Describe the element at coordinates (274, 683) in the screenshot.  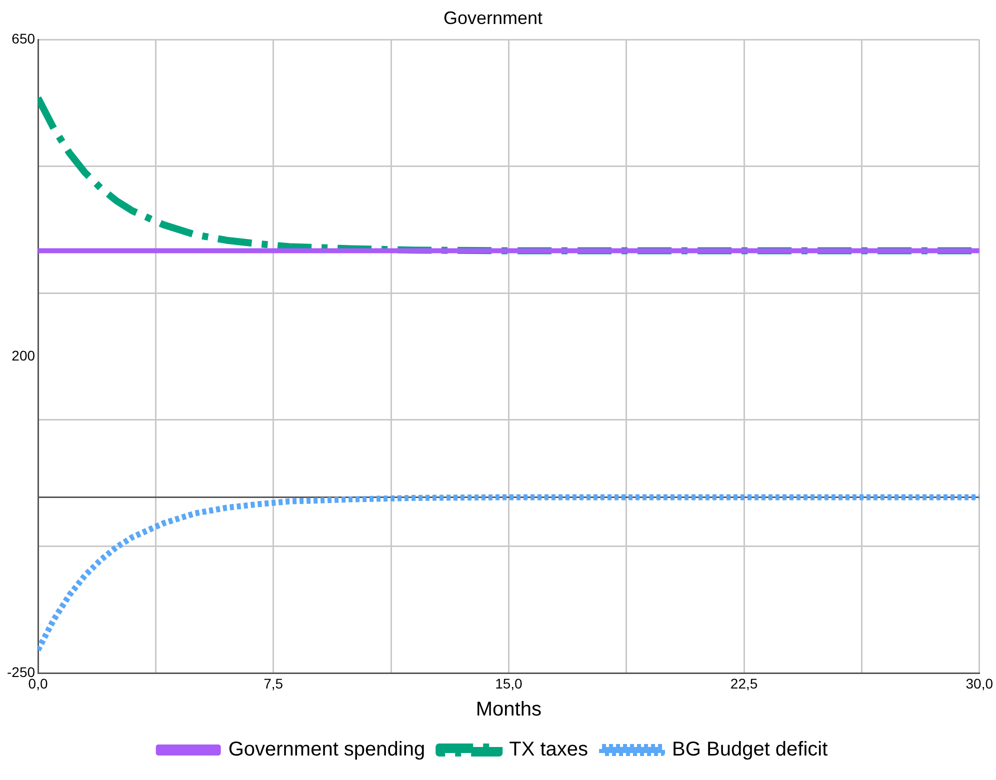
I see `x-tick-label: 7,5` at that location.